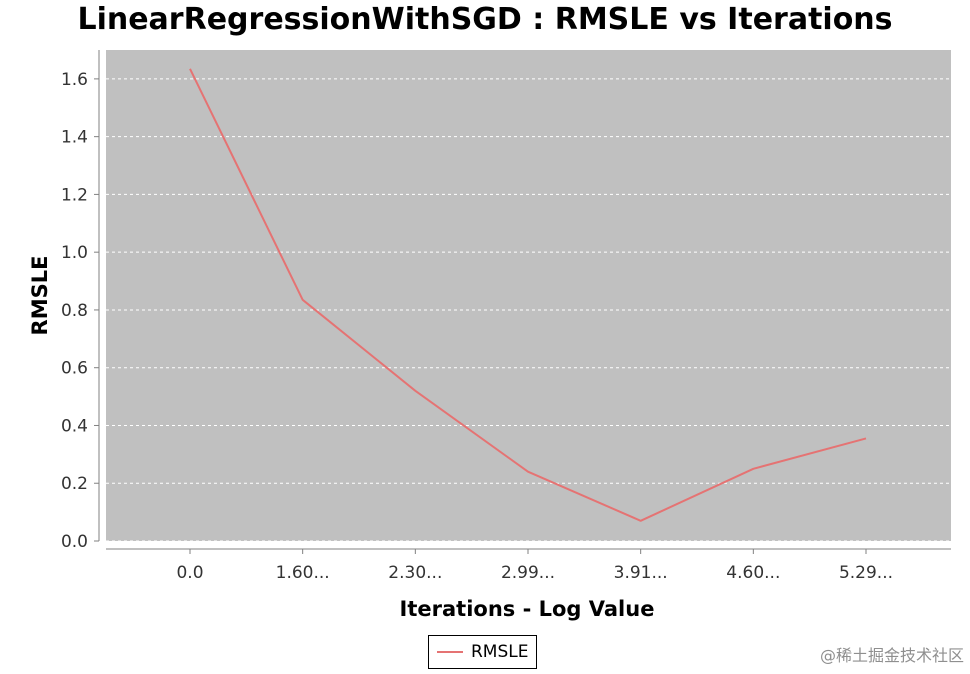 The height and width of the screenshot is (674, 970). What do you see at coordinates (500, 652) in the screenshot?
I see `legend-label: RMSLE` at bounding box center [500, 652].